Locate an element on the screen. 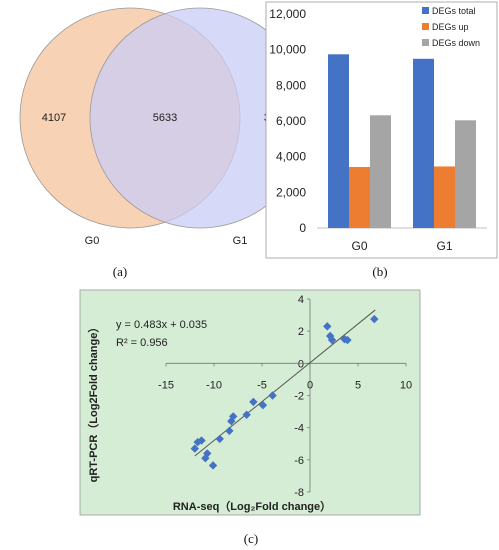 Image resolution: width=499 pixels, height=550 pixels. scatter-x-axis: -15 -10 -5 0 5 10 is located at coordinates (285, 376).